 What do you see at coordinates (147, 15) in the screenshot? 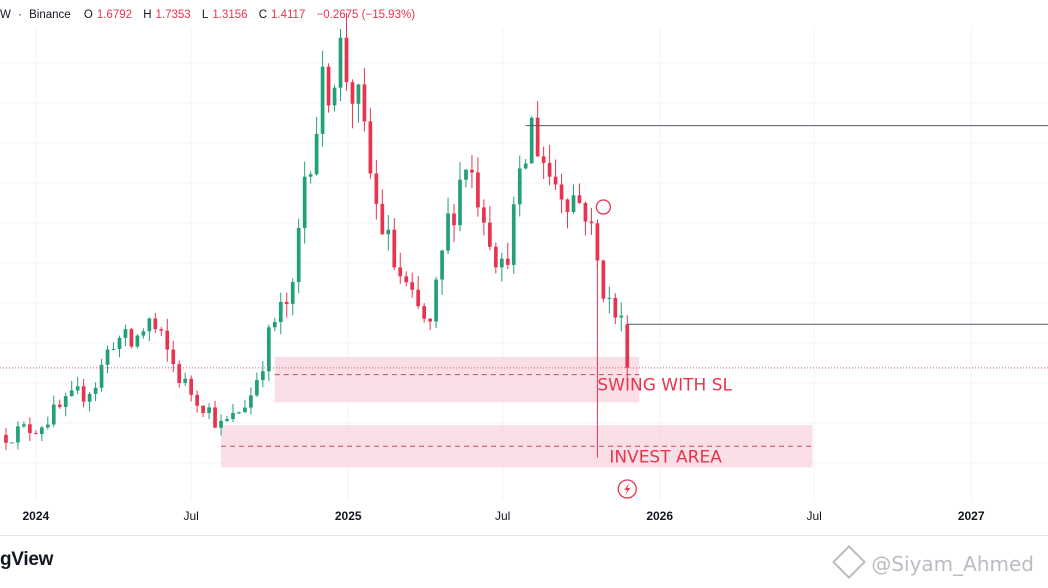
I see `high-label: H` at bounding box center [147, 15].